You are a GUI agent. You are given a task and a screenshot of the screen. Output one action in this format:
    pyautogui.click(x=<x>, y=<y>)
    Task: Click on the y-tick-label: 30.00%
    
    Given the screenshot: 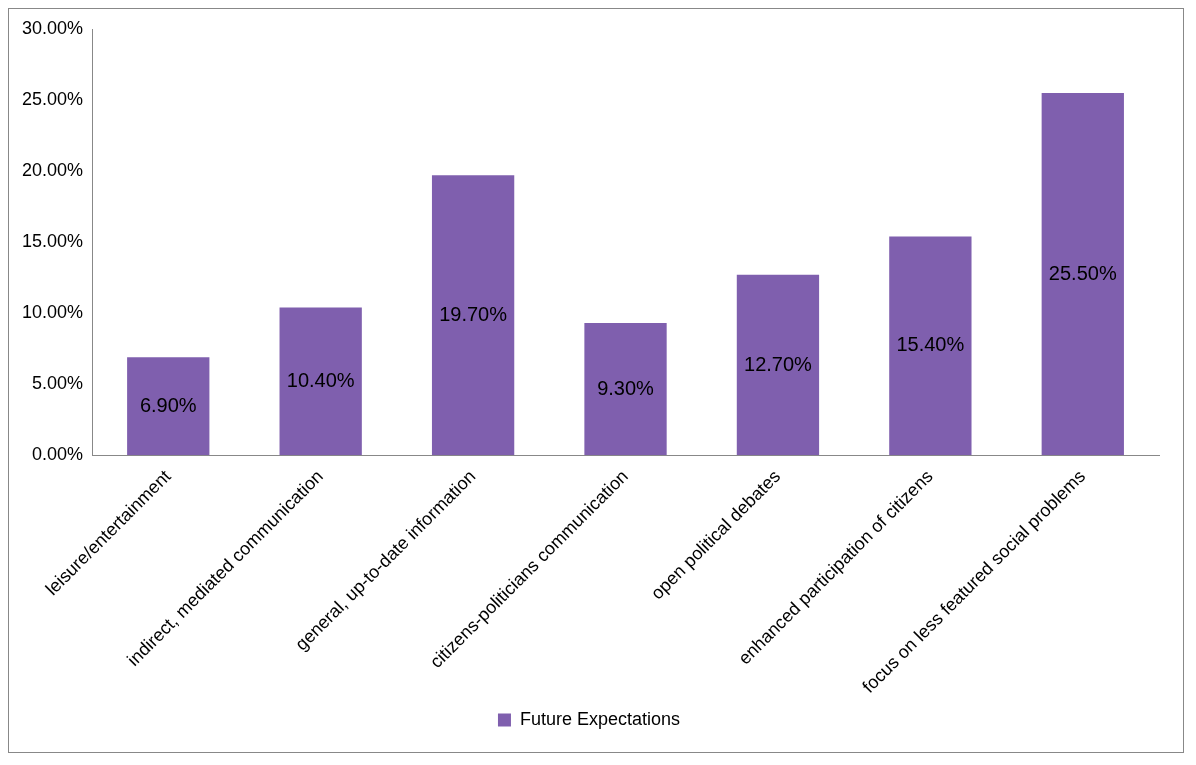 What is the action you would take?
    pyautogui.click(x=52, y=27)
    